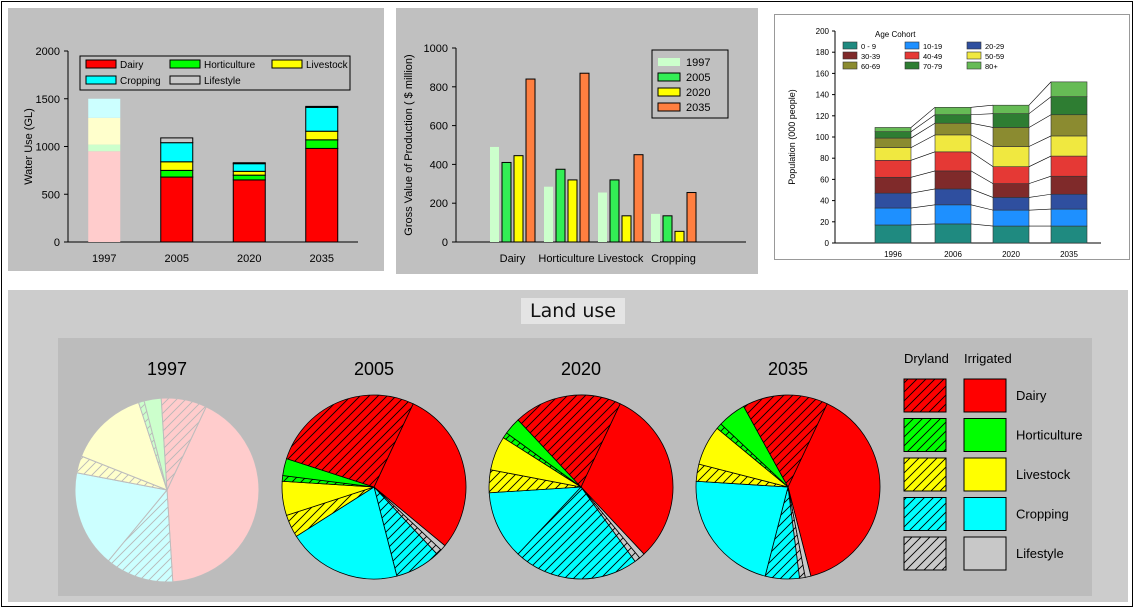 The width and height of the screenshot is (1136, 611). Describe the element at coordinates (994, 56) in the screenshot. I see `pop-legend-label: 50-59` at that location.